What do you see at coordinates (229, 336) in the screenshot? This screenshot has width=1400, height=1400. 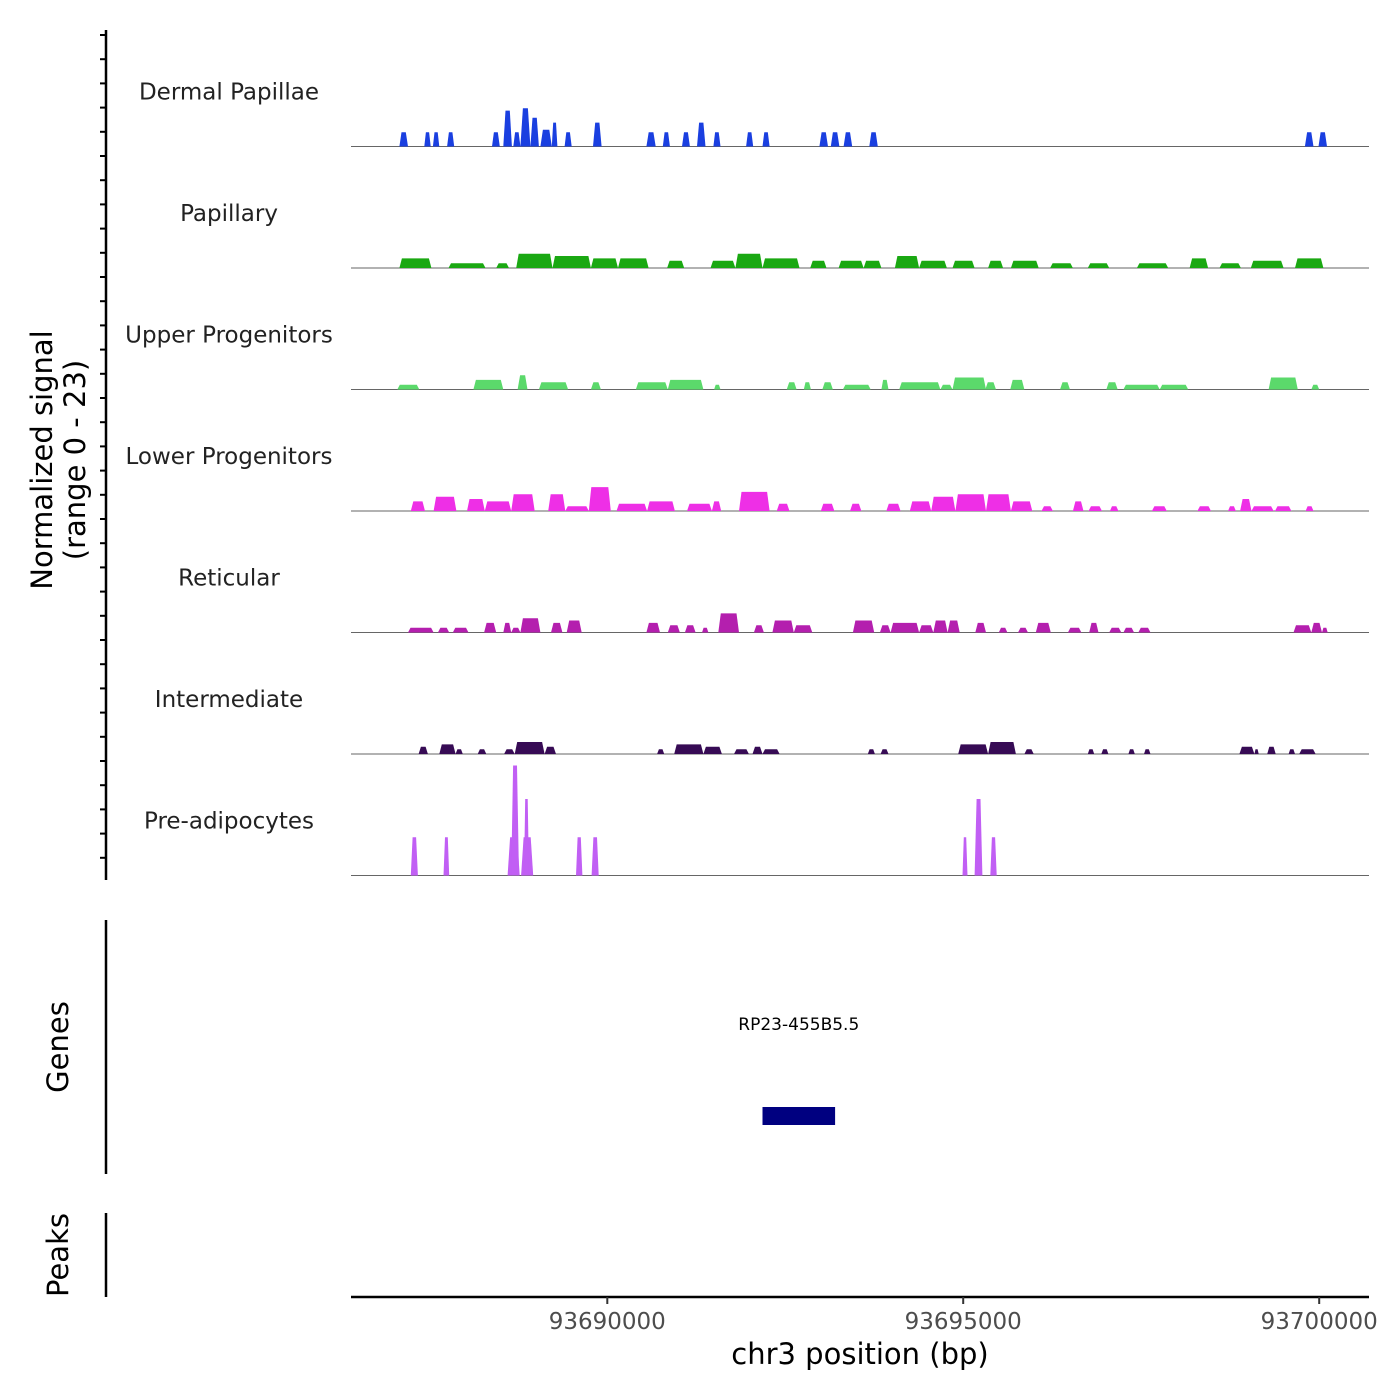 I see `track-label: Upper Progenitors` at bounding box center [229, 336].